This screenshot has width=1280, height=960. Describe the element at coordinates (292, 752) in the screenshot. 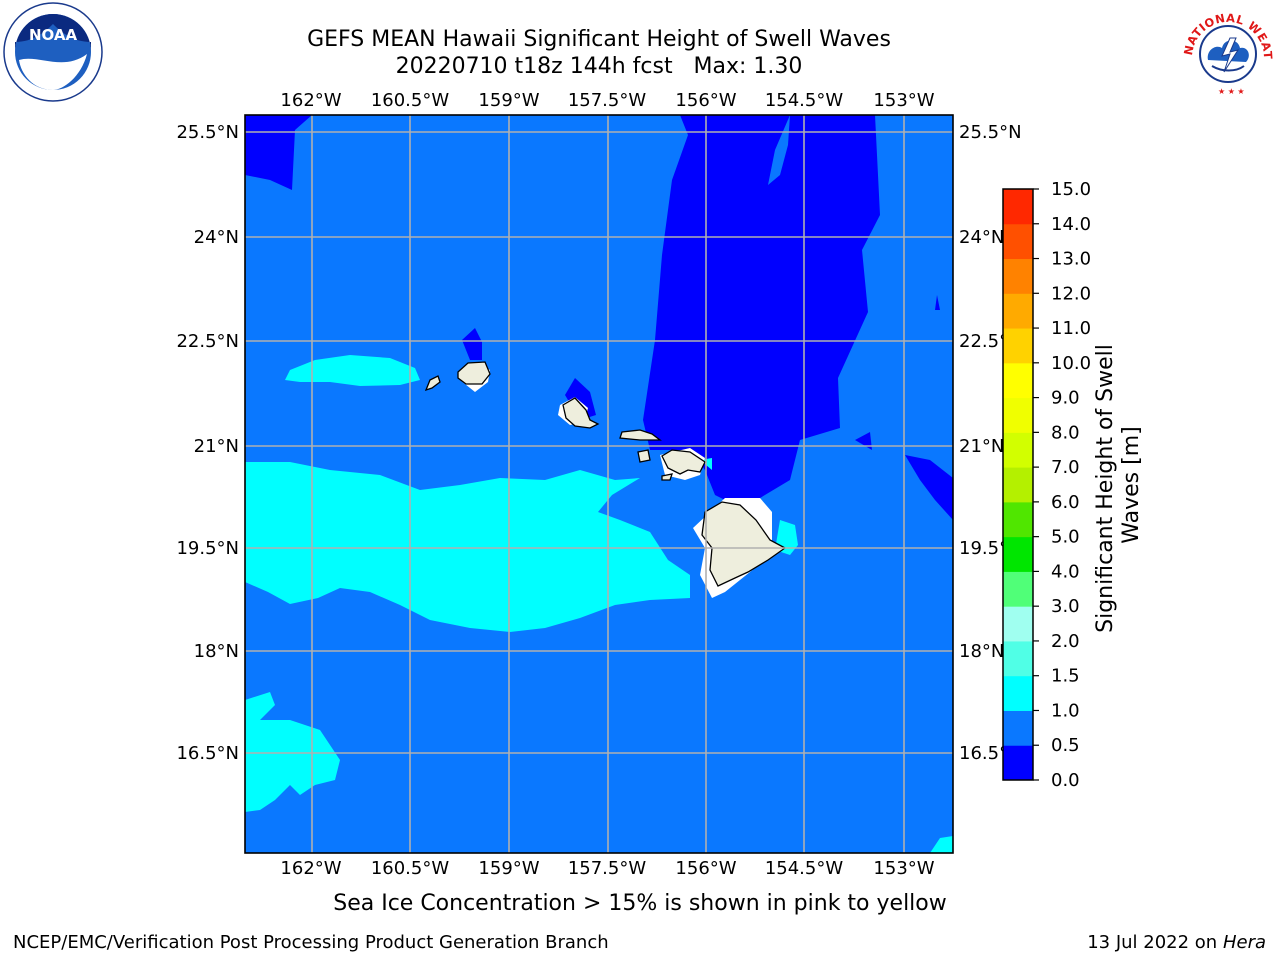

I see `swell-band-1.0-1.5-sw` at that location.